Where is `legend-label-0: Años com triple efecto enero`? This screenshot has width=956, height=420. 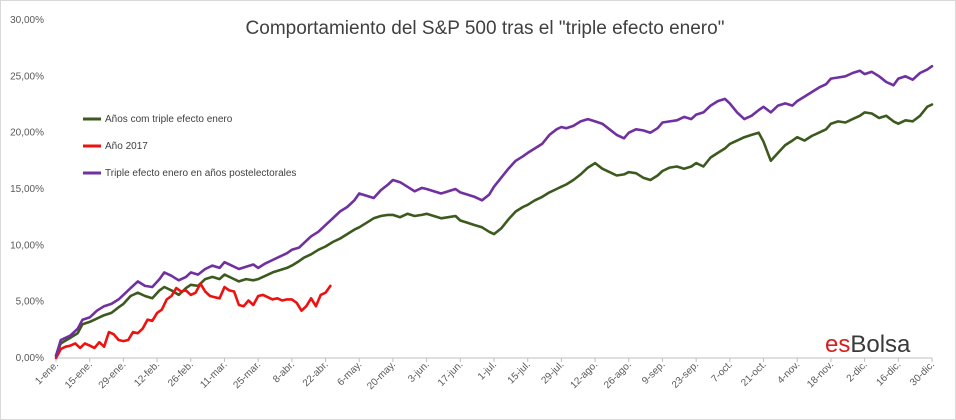
legend-label-0: Años com triple efecto enero is located at coordinates (169, 119).